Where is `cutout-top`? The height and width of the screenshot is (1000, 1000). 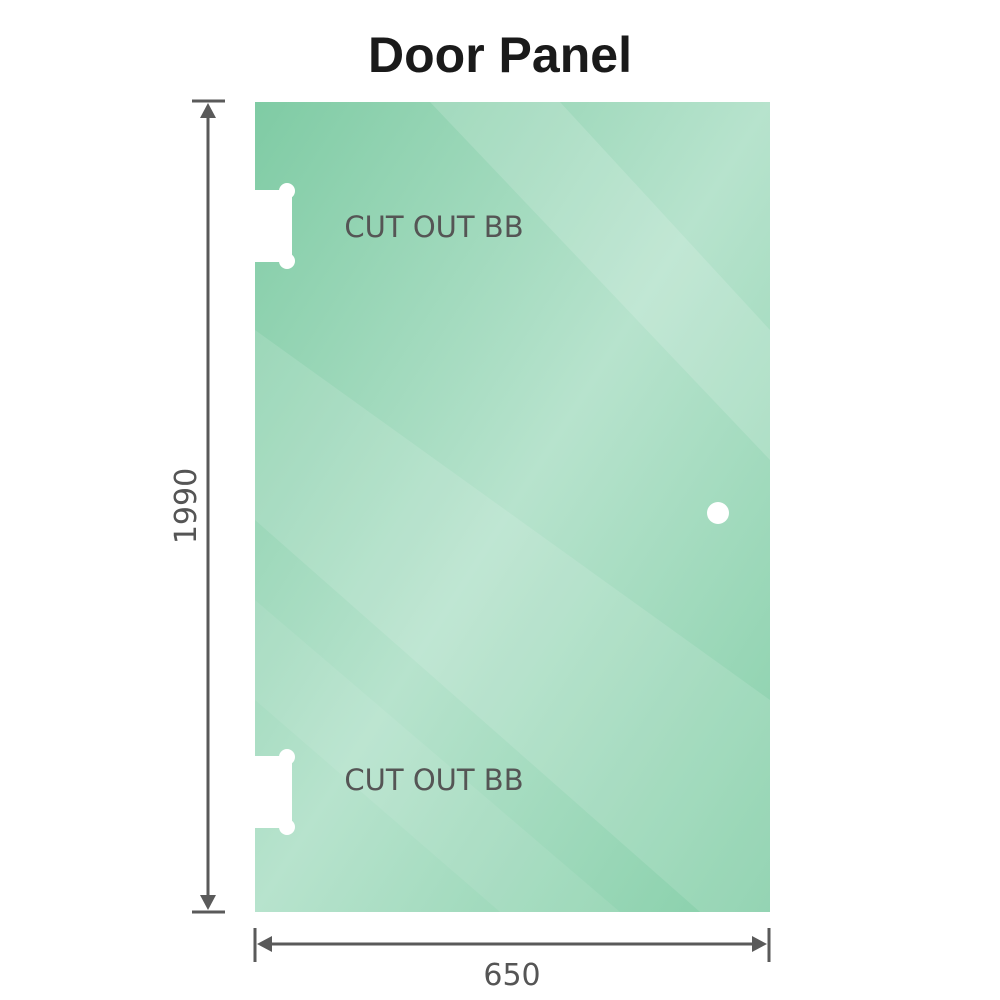 cutout-top is located at coordinates (272, 226).